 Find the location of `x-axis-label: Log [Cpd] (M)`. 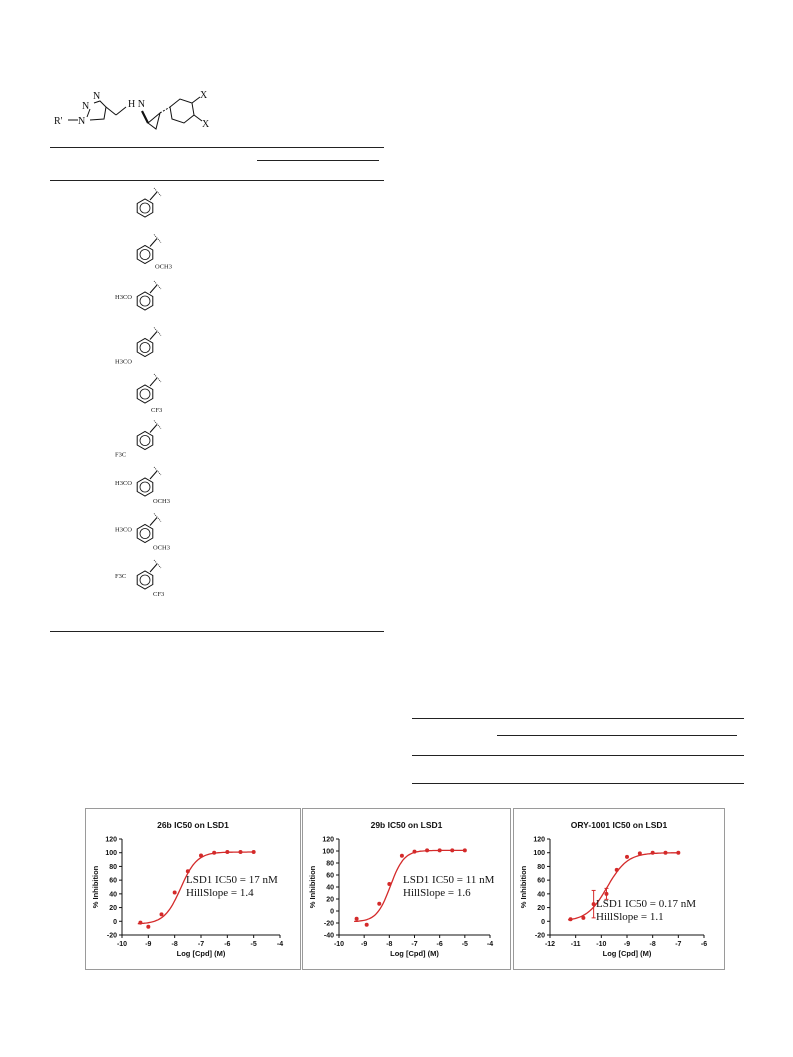

x-axis-label: Log [Cpd] (M) is located at coordinates (414, 953).